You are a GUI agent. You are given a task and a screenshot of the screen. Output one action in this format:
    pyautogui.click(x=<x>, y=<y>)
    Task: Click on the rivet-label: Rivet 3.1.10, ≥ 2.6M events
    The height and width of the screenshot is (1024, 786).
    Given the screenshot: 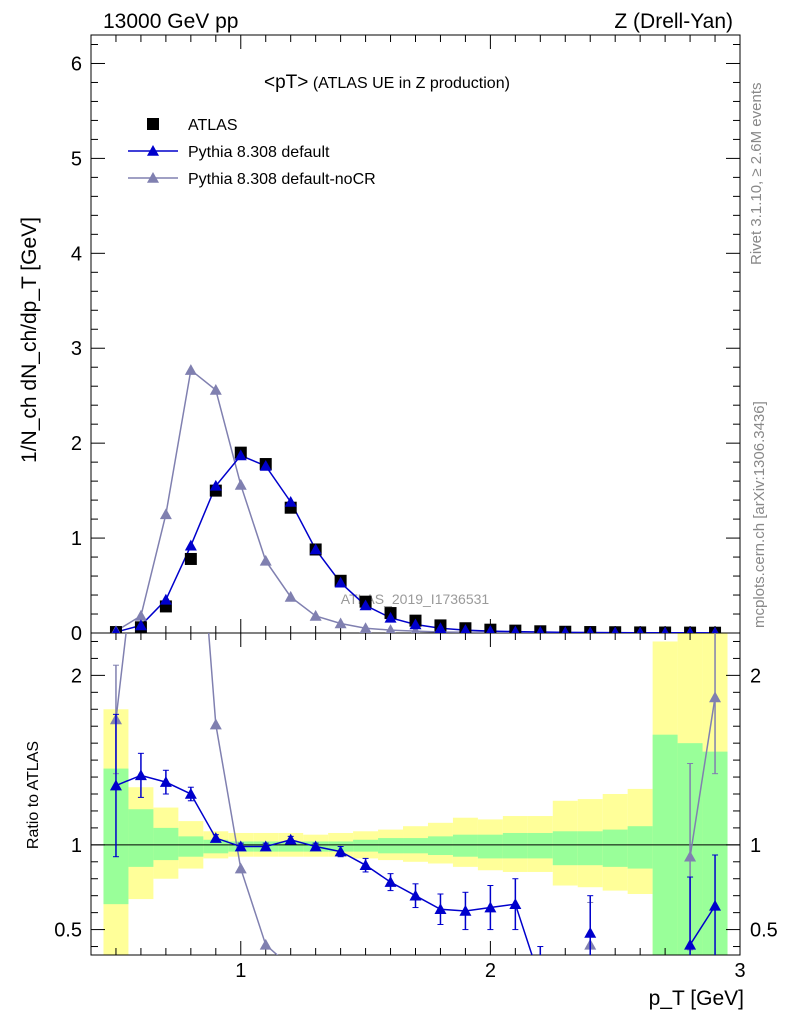 What is the action you would take?
    pyautogui.click(x=756, y=174)
    